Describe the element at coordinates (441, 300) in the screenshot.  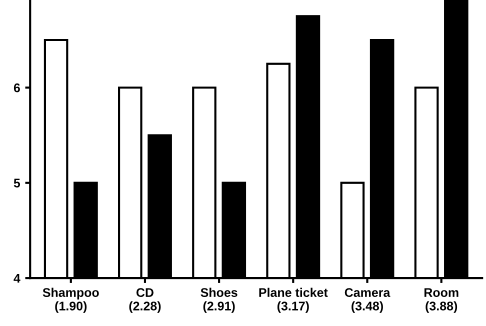
I see `x-tick-label: Room (3.88)` at that location.